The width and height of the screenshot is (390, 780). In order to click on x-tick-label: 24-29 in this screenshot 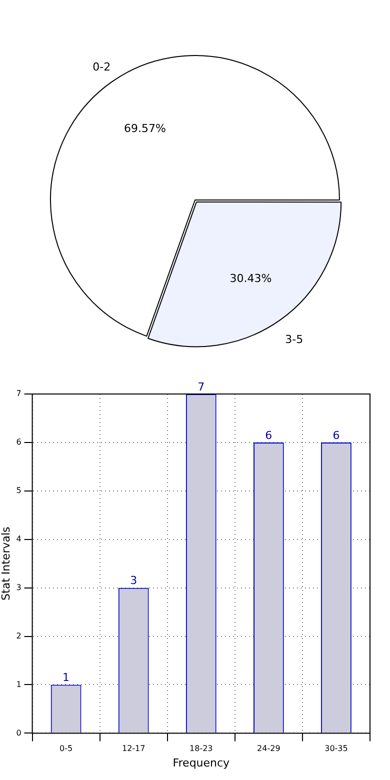, I will do `click(268, 749)`.